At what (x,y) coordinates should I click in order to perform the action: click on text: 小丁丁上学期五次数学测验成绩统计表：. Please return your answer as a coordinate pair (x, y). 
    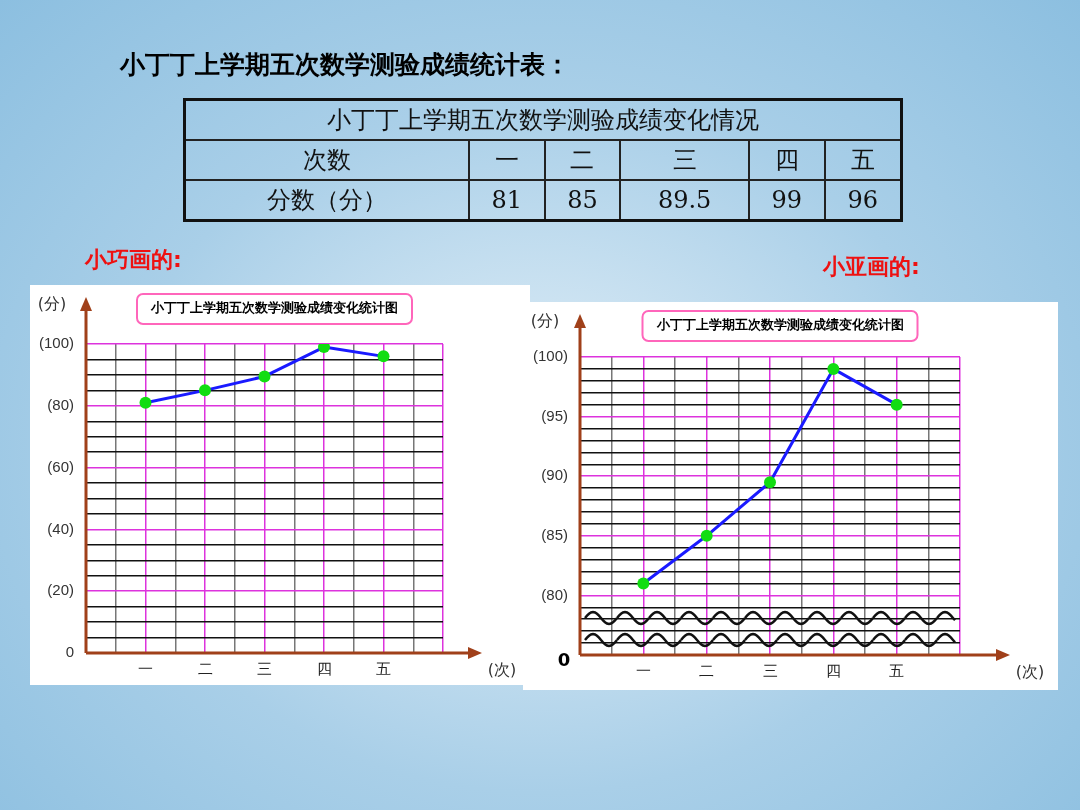
    Looking at the image, I should click on (345, 65).